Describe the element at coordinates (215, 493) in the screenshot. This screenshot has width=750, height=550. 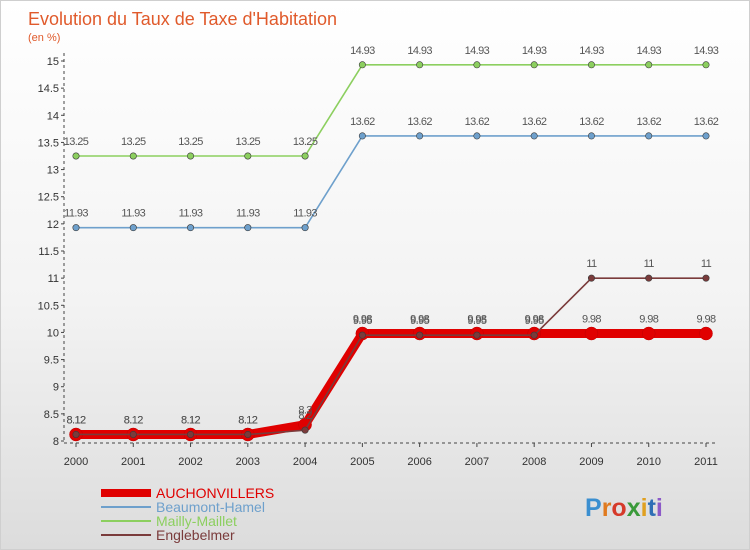
I see `legend-label-auchonvillers: AUCHONVILLERS` at that location.